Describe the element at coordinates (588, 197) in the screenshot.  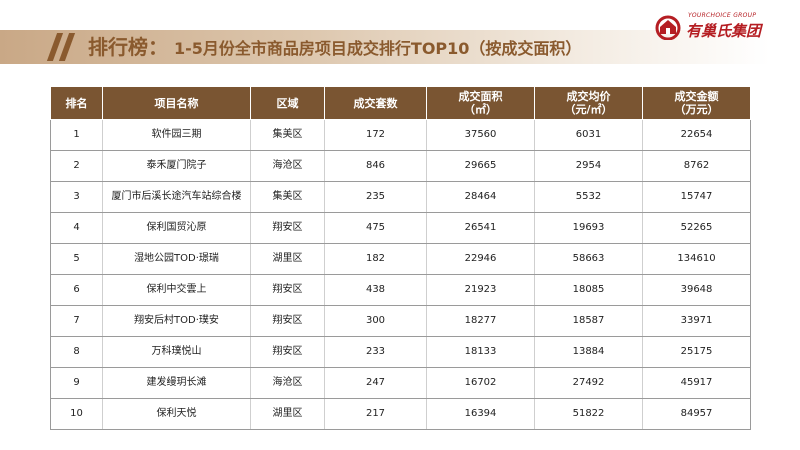
I see `table-cell: 5532` at that location.